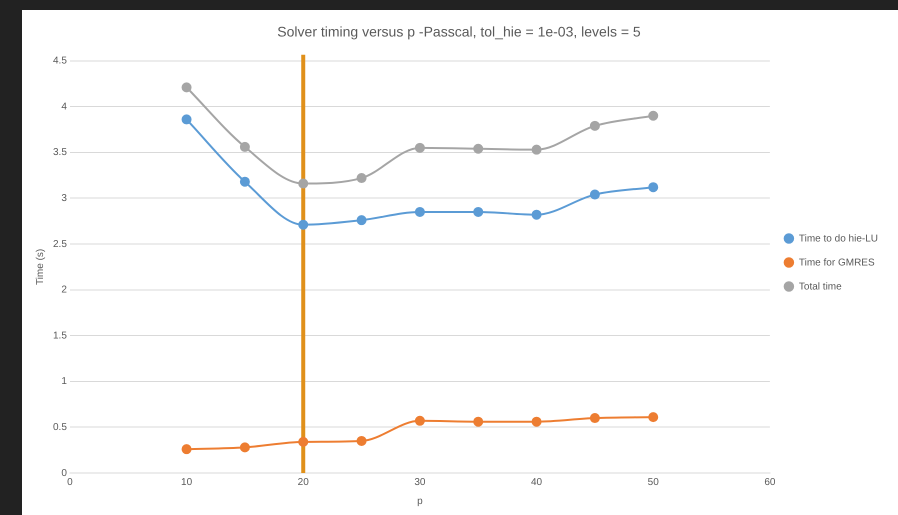 The height and width of the screenshot is (515, 898). Describe the element at coordinates (420, 482) in the screenshot. I see `x-tick-label: 30` at that location.